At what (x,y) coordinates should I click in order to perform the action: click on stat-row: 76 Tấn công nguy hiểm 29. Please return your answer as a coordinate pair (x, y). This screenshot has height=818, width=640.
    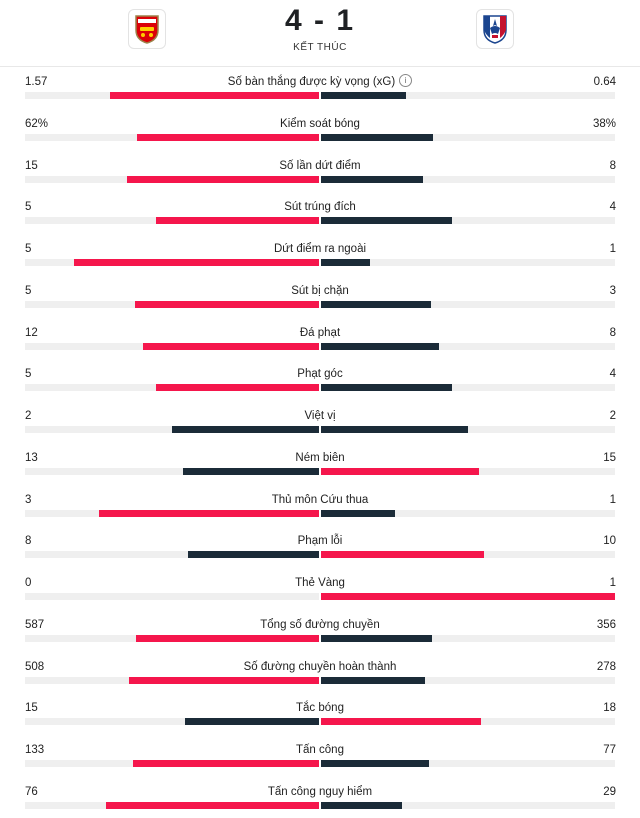
    Looking at the image, I should click on (320, 797).